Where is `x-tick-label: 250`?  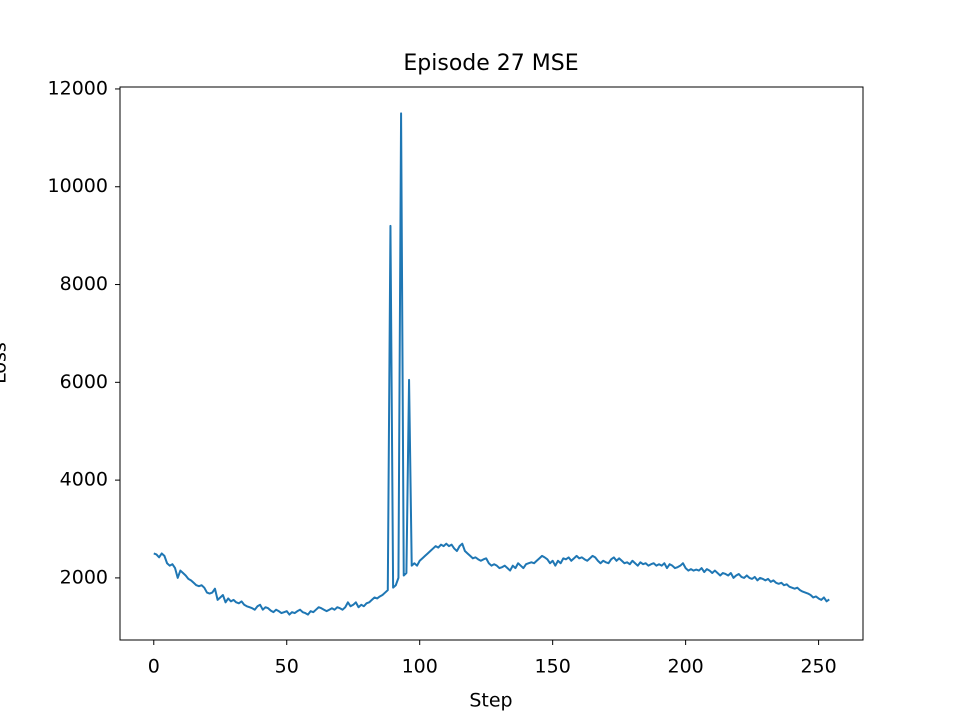 x-tick-label: 250 is located at coordinates (818, 667).